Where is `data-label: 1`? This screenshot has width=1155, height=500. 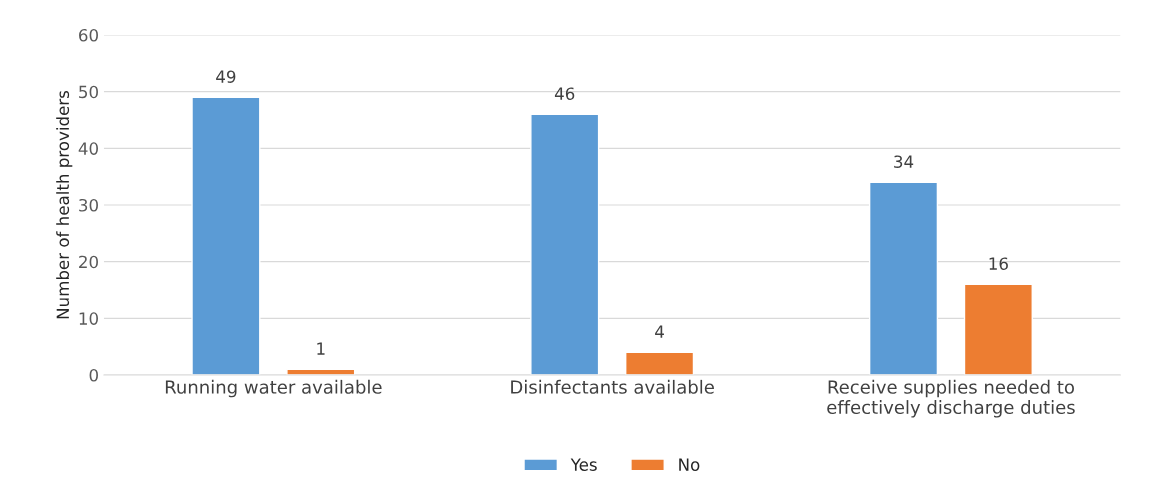
data-label: 1 is located at coordinates (321, 348).